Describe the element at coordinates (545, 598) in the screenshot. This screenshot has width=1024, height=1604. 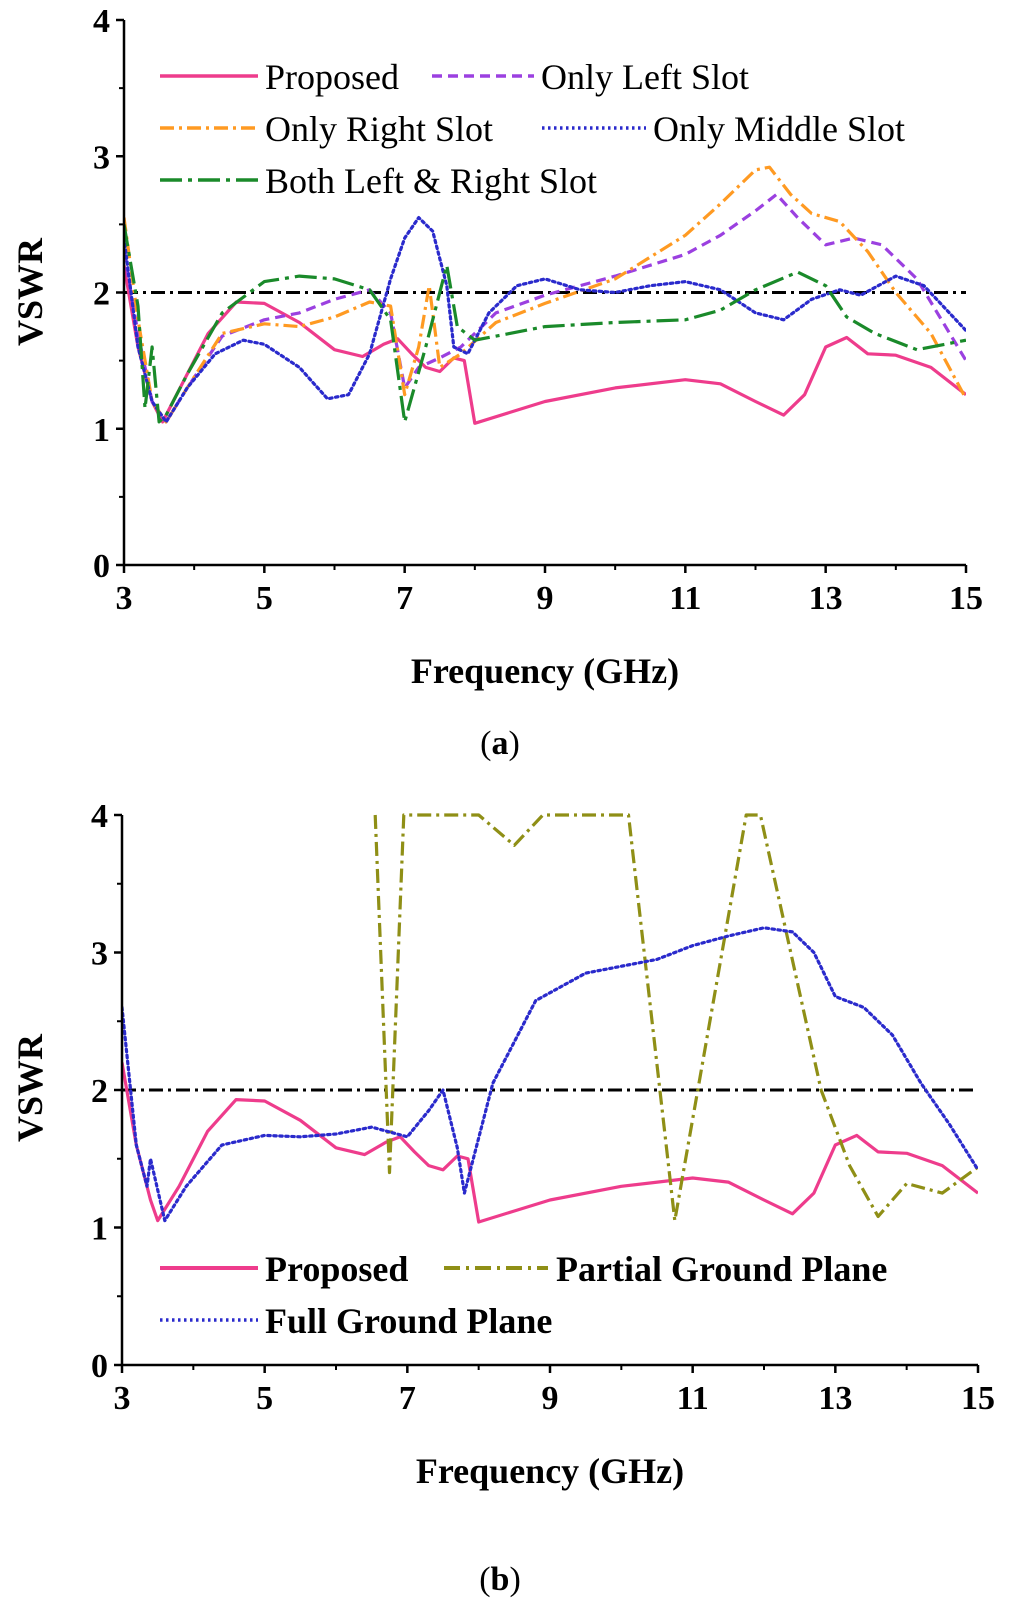
I see `panel-a-x-tick-label: 9` at that location.